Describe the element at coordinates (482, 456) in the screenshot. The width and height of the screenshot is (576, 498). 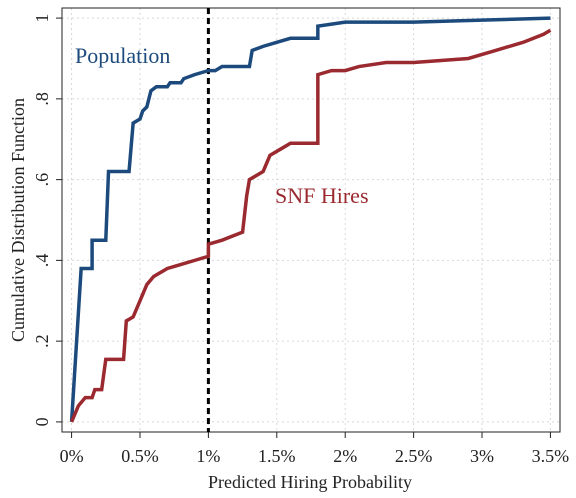
I see `x-tick-label: 3%` at that location.